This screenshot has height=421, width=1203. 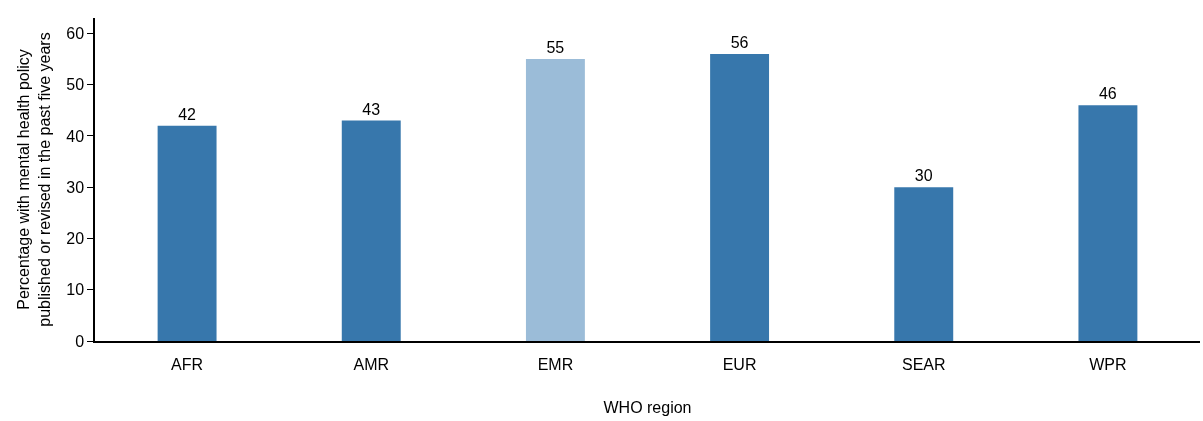 What do you see at coordinates (647, 408) in the screenshot?
I see `x-axis-title: WHO region` at bounding box center [647, 408].